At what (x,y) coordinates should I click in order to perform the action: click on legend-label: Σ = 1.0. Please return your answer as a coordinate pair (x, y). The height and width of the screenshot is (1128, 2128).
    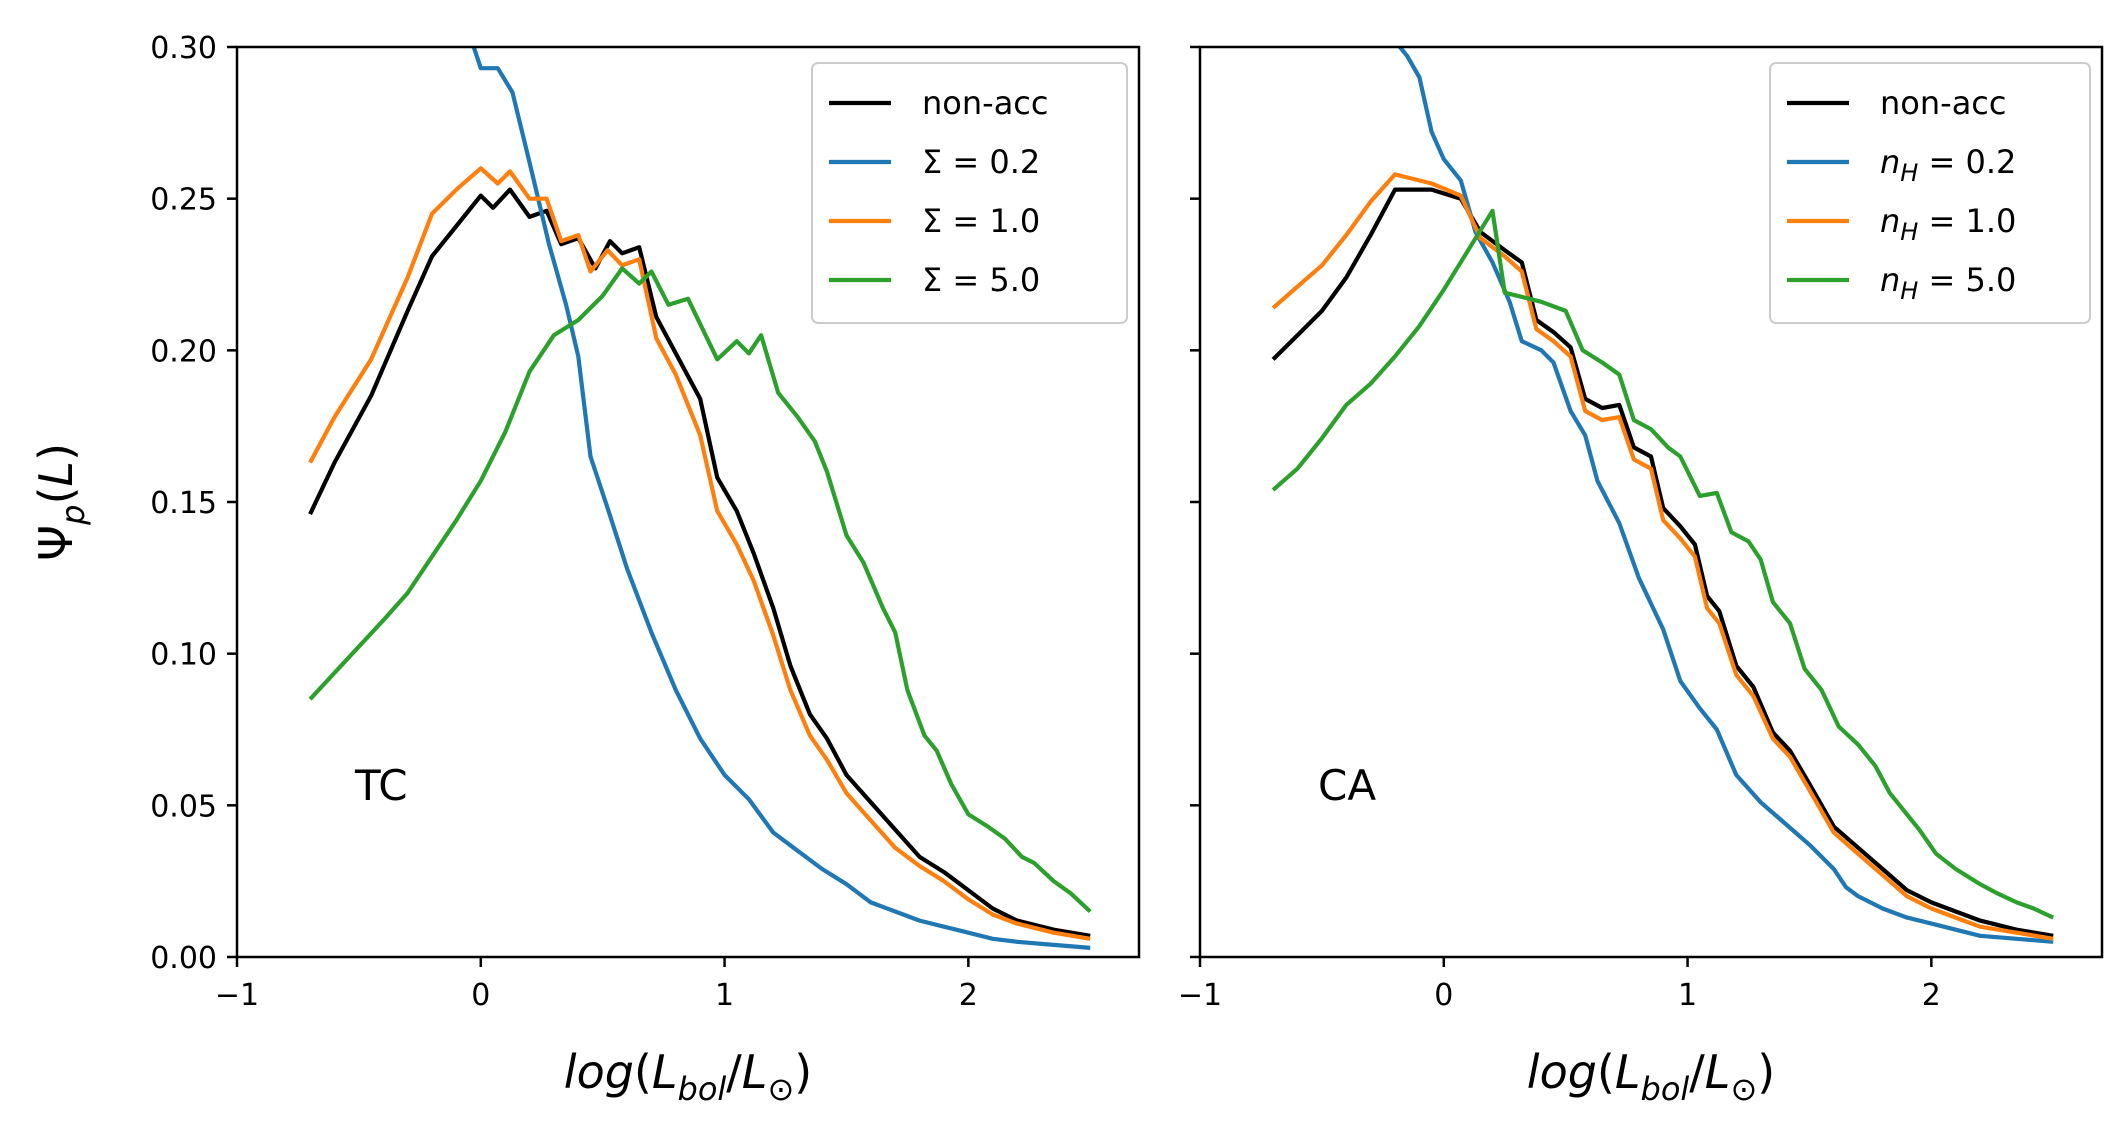
    Looking at the image, I should click on (981, 221).